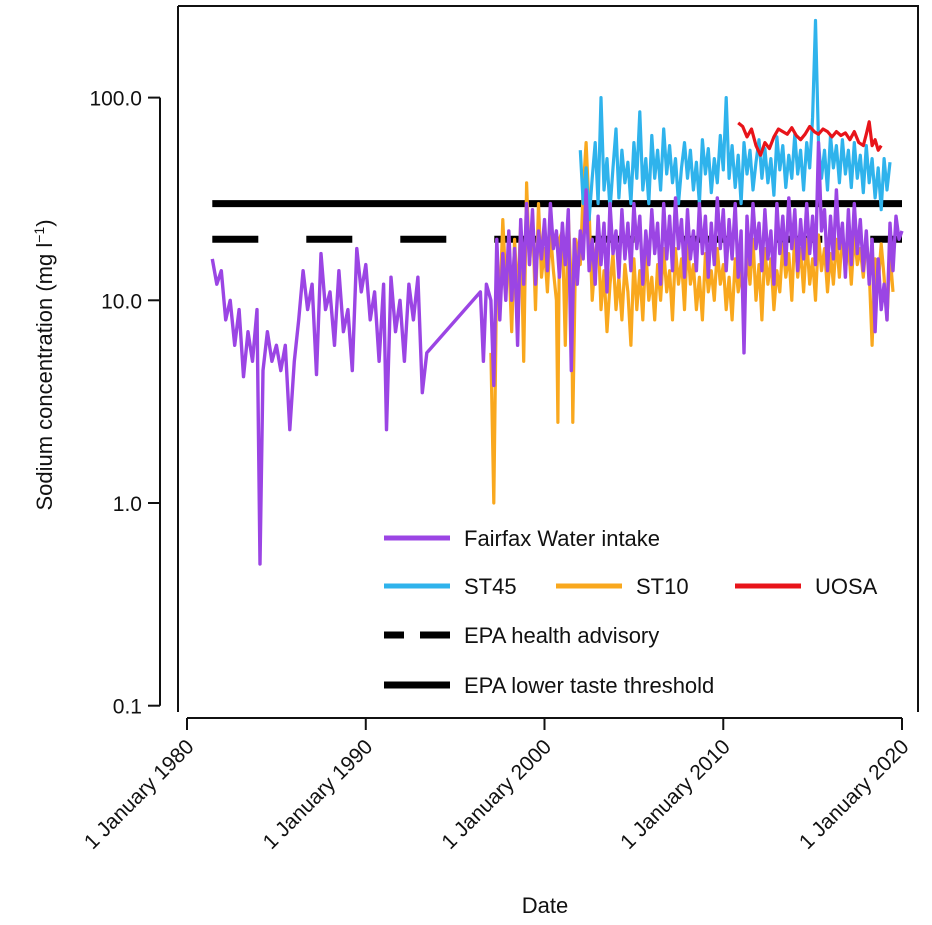 Image resolution: width=932 pixels, height=925 pixels. I want to click on y-axis-title-close: ), so click(44, 222).